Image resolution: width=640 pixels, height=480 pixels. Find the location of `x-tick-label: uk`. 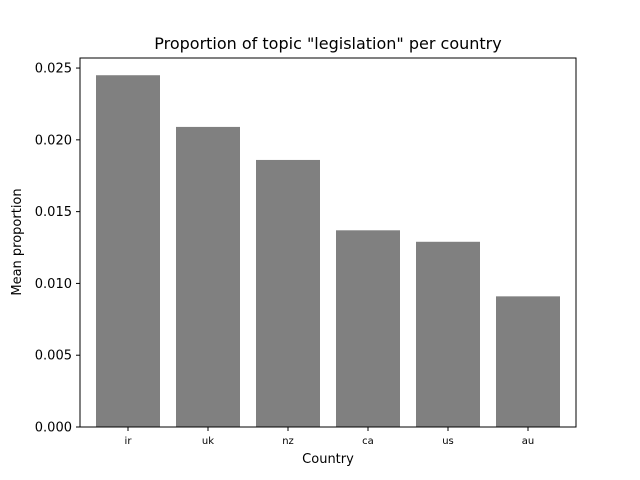

x-tick-label: uk is located at coordinates (208, 441).